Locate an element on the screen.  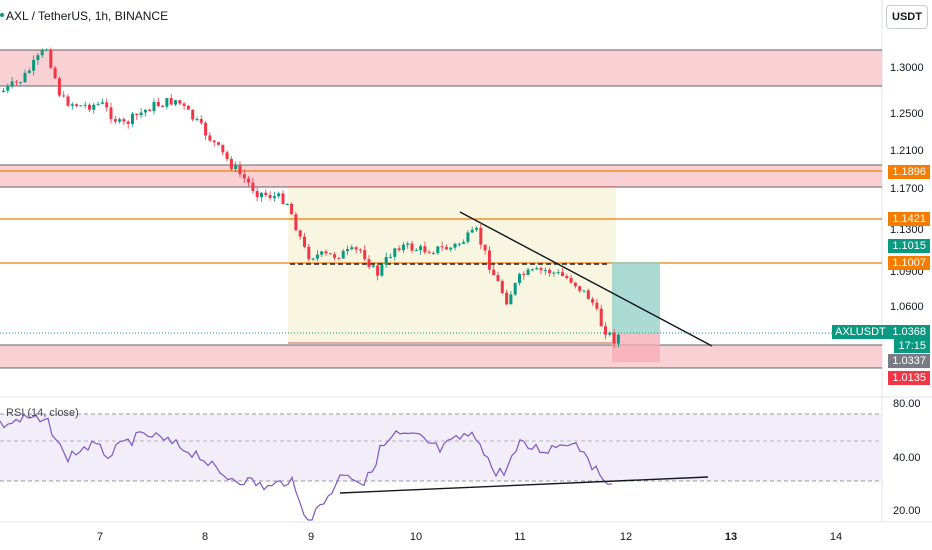
price-tag-1896: 1.1896 is located at coordinates (909, 172).